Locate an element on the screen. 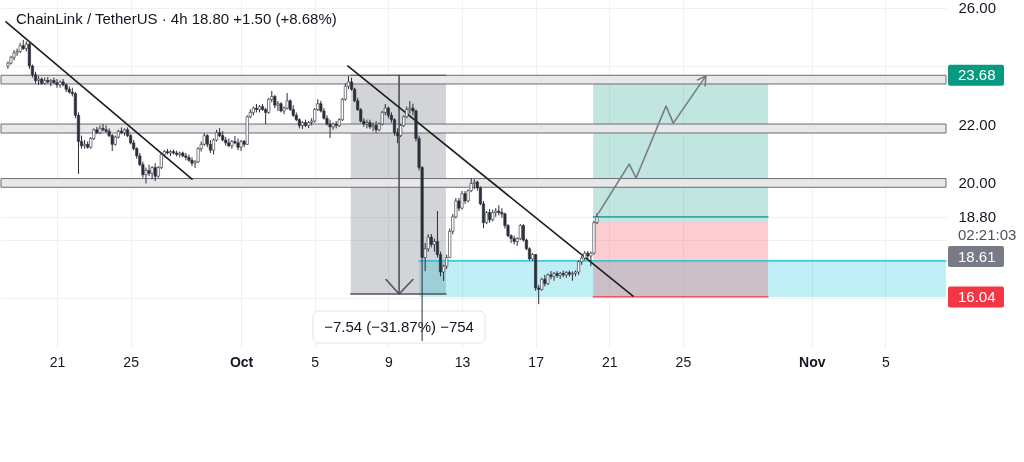 The image size is (1024, 462). y-tick-label: 26.00 is located at coordinates (977, 8).